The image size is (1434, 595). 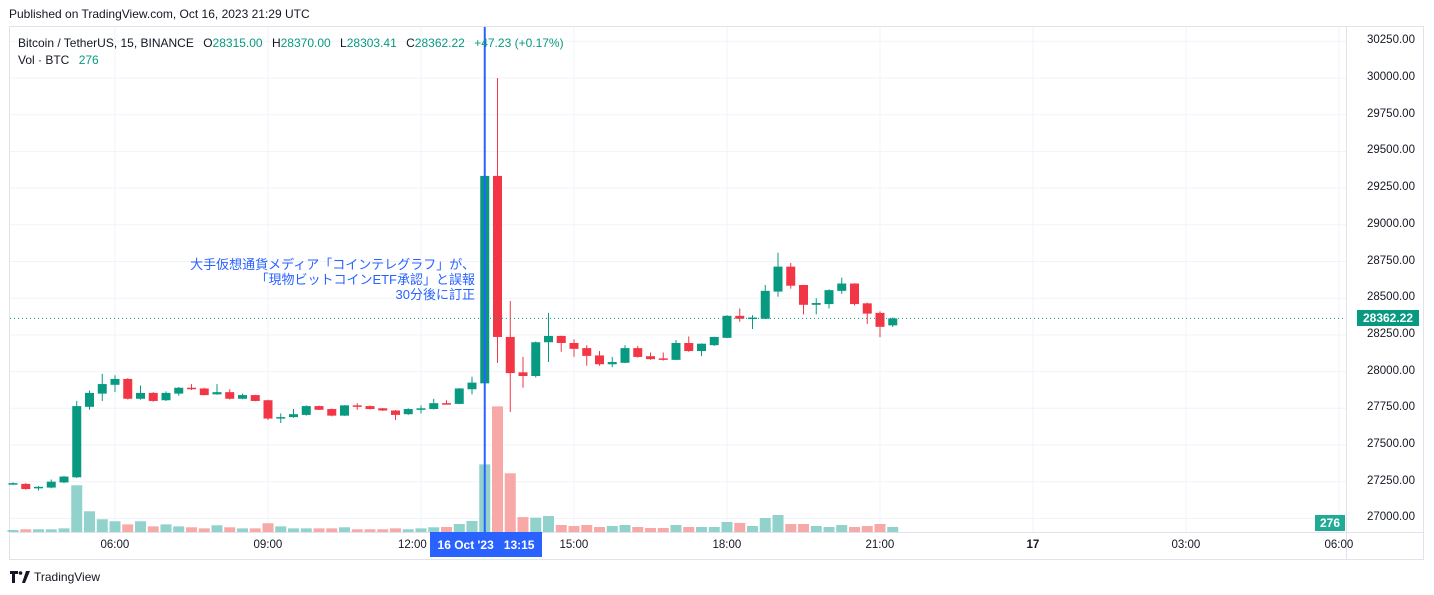 What do you see at coordinates (44, 60) in the screenshot?
I see `volume-label: Vol · BTC` at bounding box center [44, 60].